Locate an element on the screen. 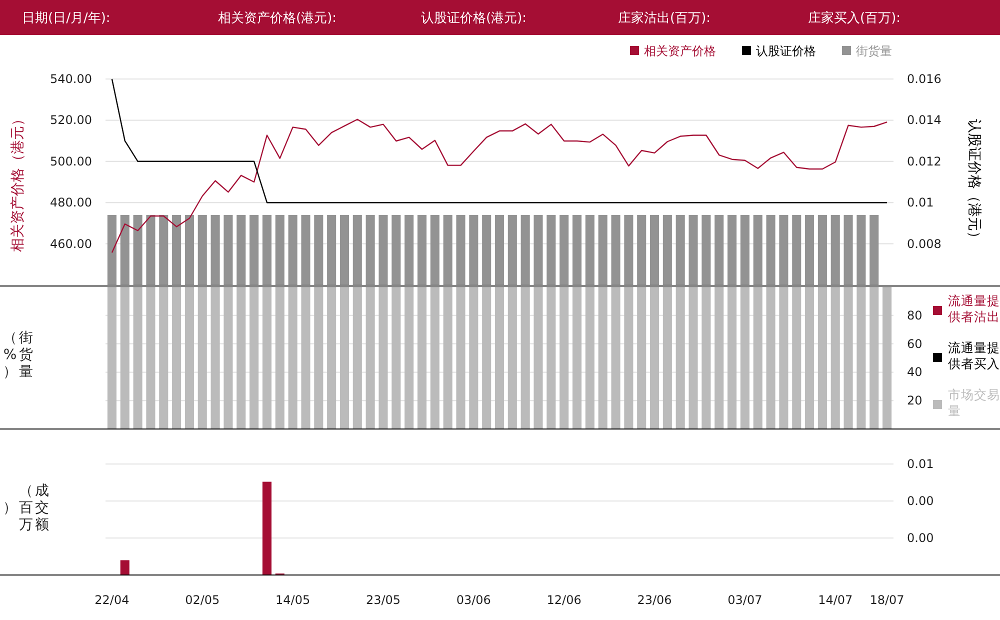 The height and width of the screenshot is (620, 1000). text: 庄家沽出(百万): is located at coordinates (664, 18).